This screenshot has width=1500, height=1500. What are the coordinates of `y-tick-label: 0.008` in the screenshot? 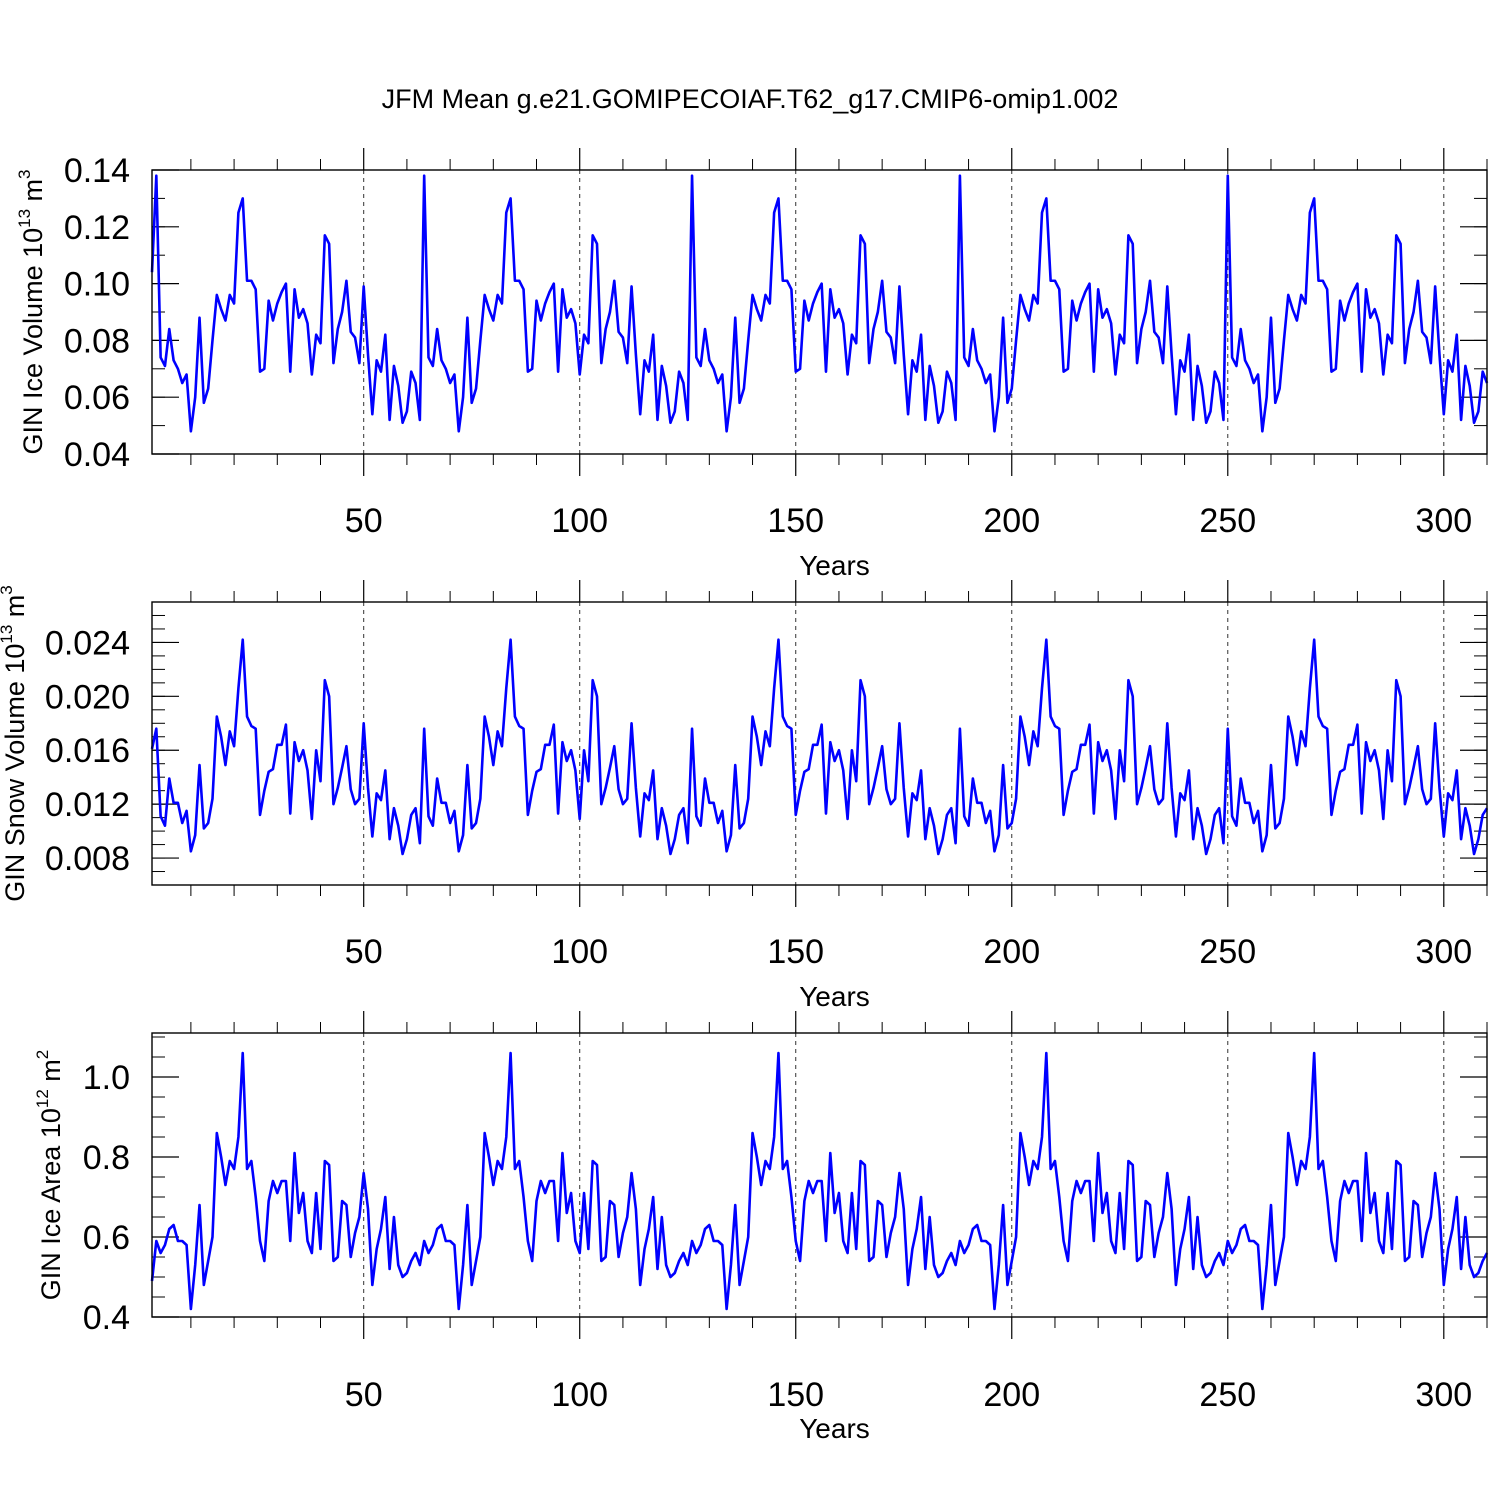 It's located at (87, 859).